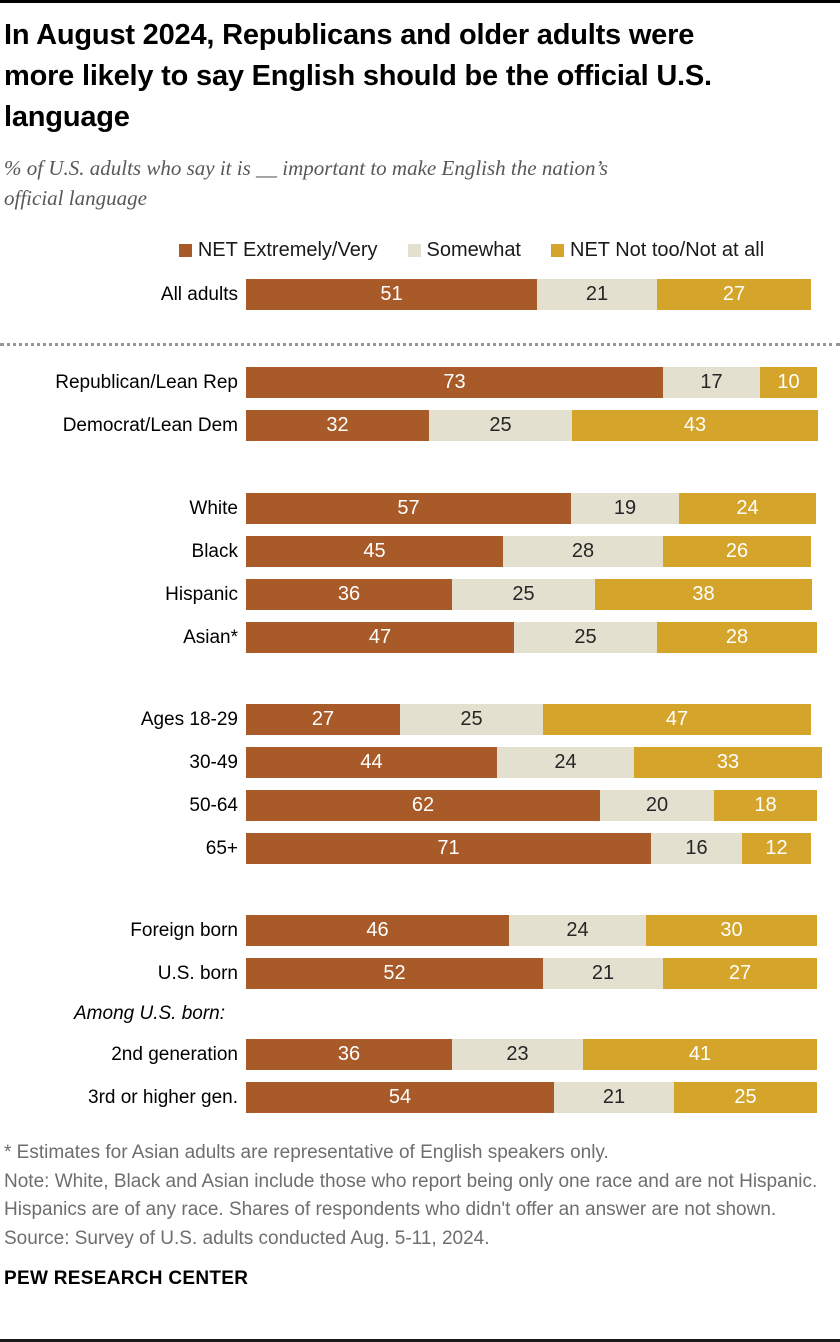 The height and width of the screenshot is (1342, 840). I want to click on bar-value: 19, so click(625, 508).